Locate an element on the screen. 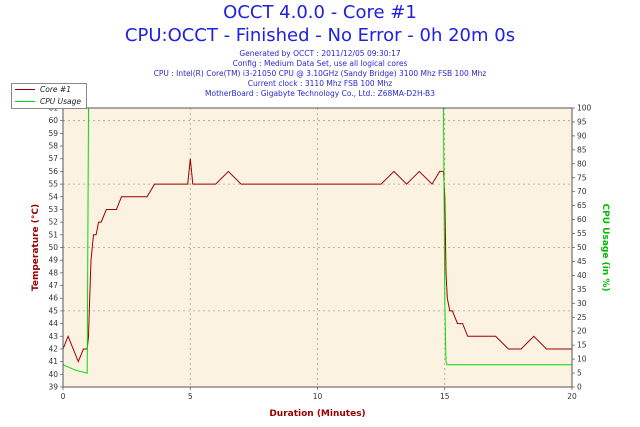  y-tick-label: 54 is located at coordinates (53, 196).